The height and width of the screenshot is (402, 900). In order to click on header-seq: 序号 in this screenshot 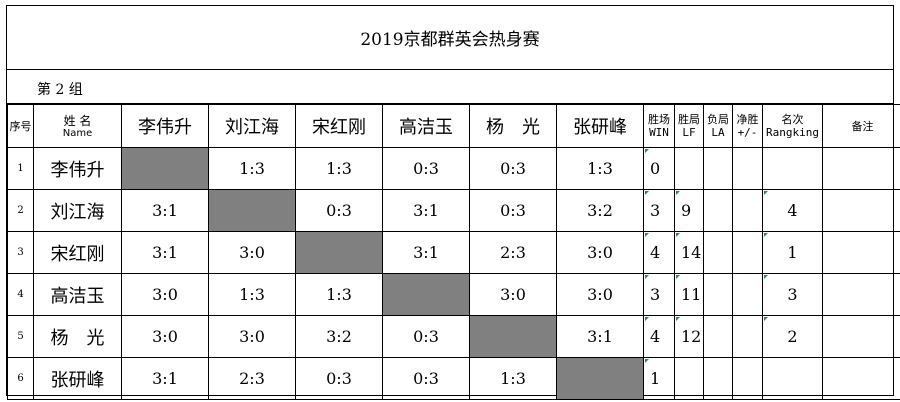, I will do `click(20, 126)`.